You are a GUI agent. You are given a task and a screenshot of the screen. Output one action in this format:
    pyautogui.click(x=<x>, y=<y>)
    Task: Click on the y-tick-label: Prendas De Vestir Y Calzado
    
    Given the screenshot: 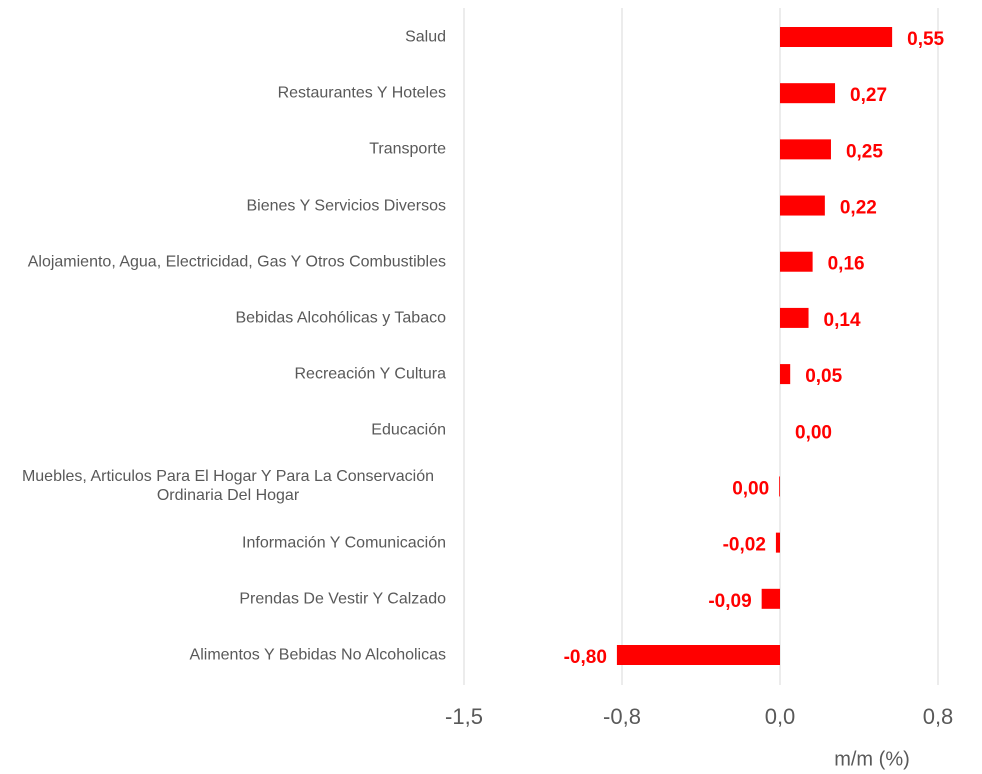 What is the action you would take?
    pyautogui.click(x=342, y=599)
    